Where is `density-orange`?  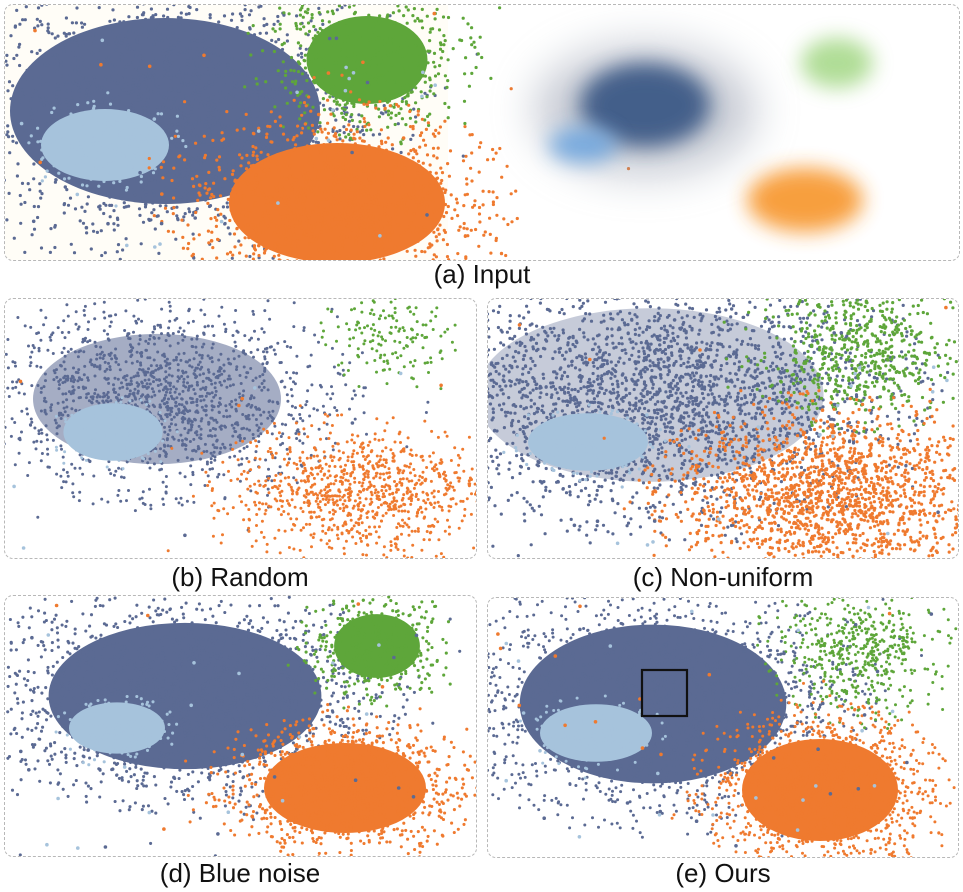
density-orange is located at coordinates (805, 200).